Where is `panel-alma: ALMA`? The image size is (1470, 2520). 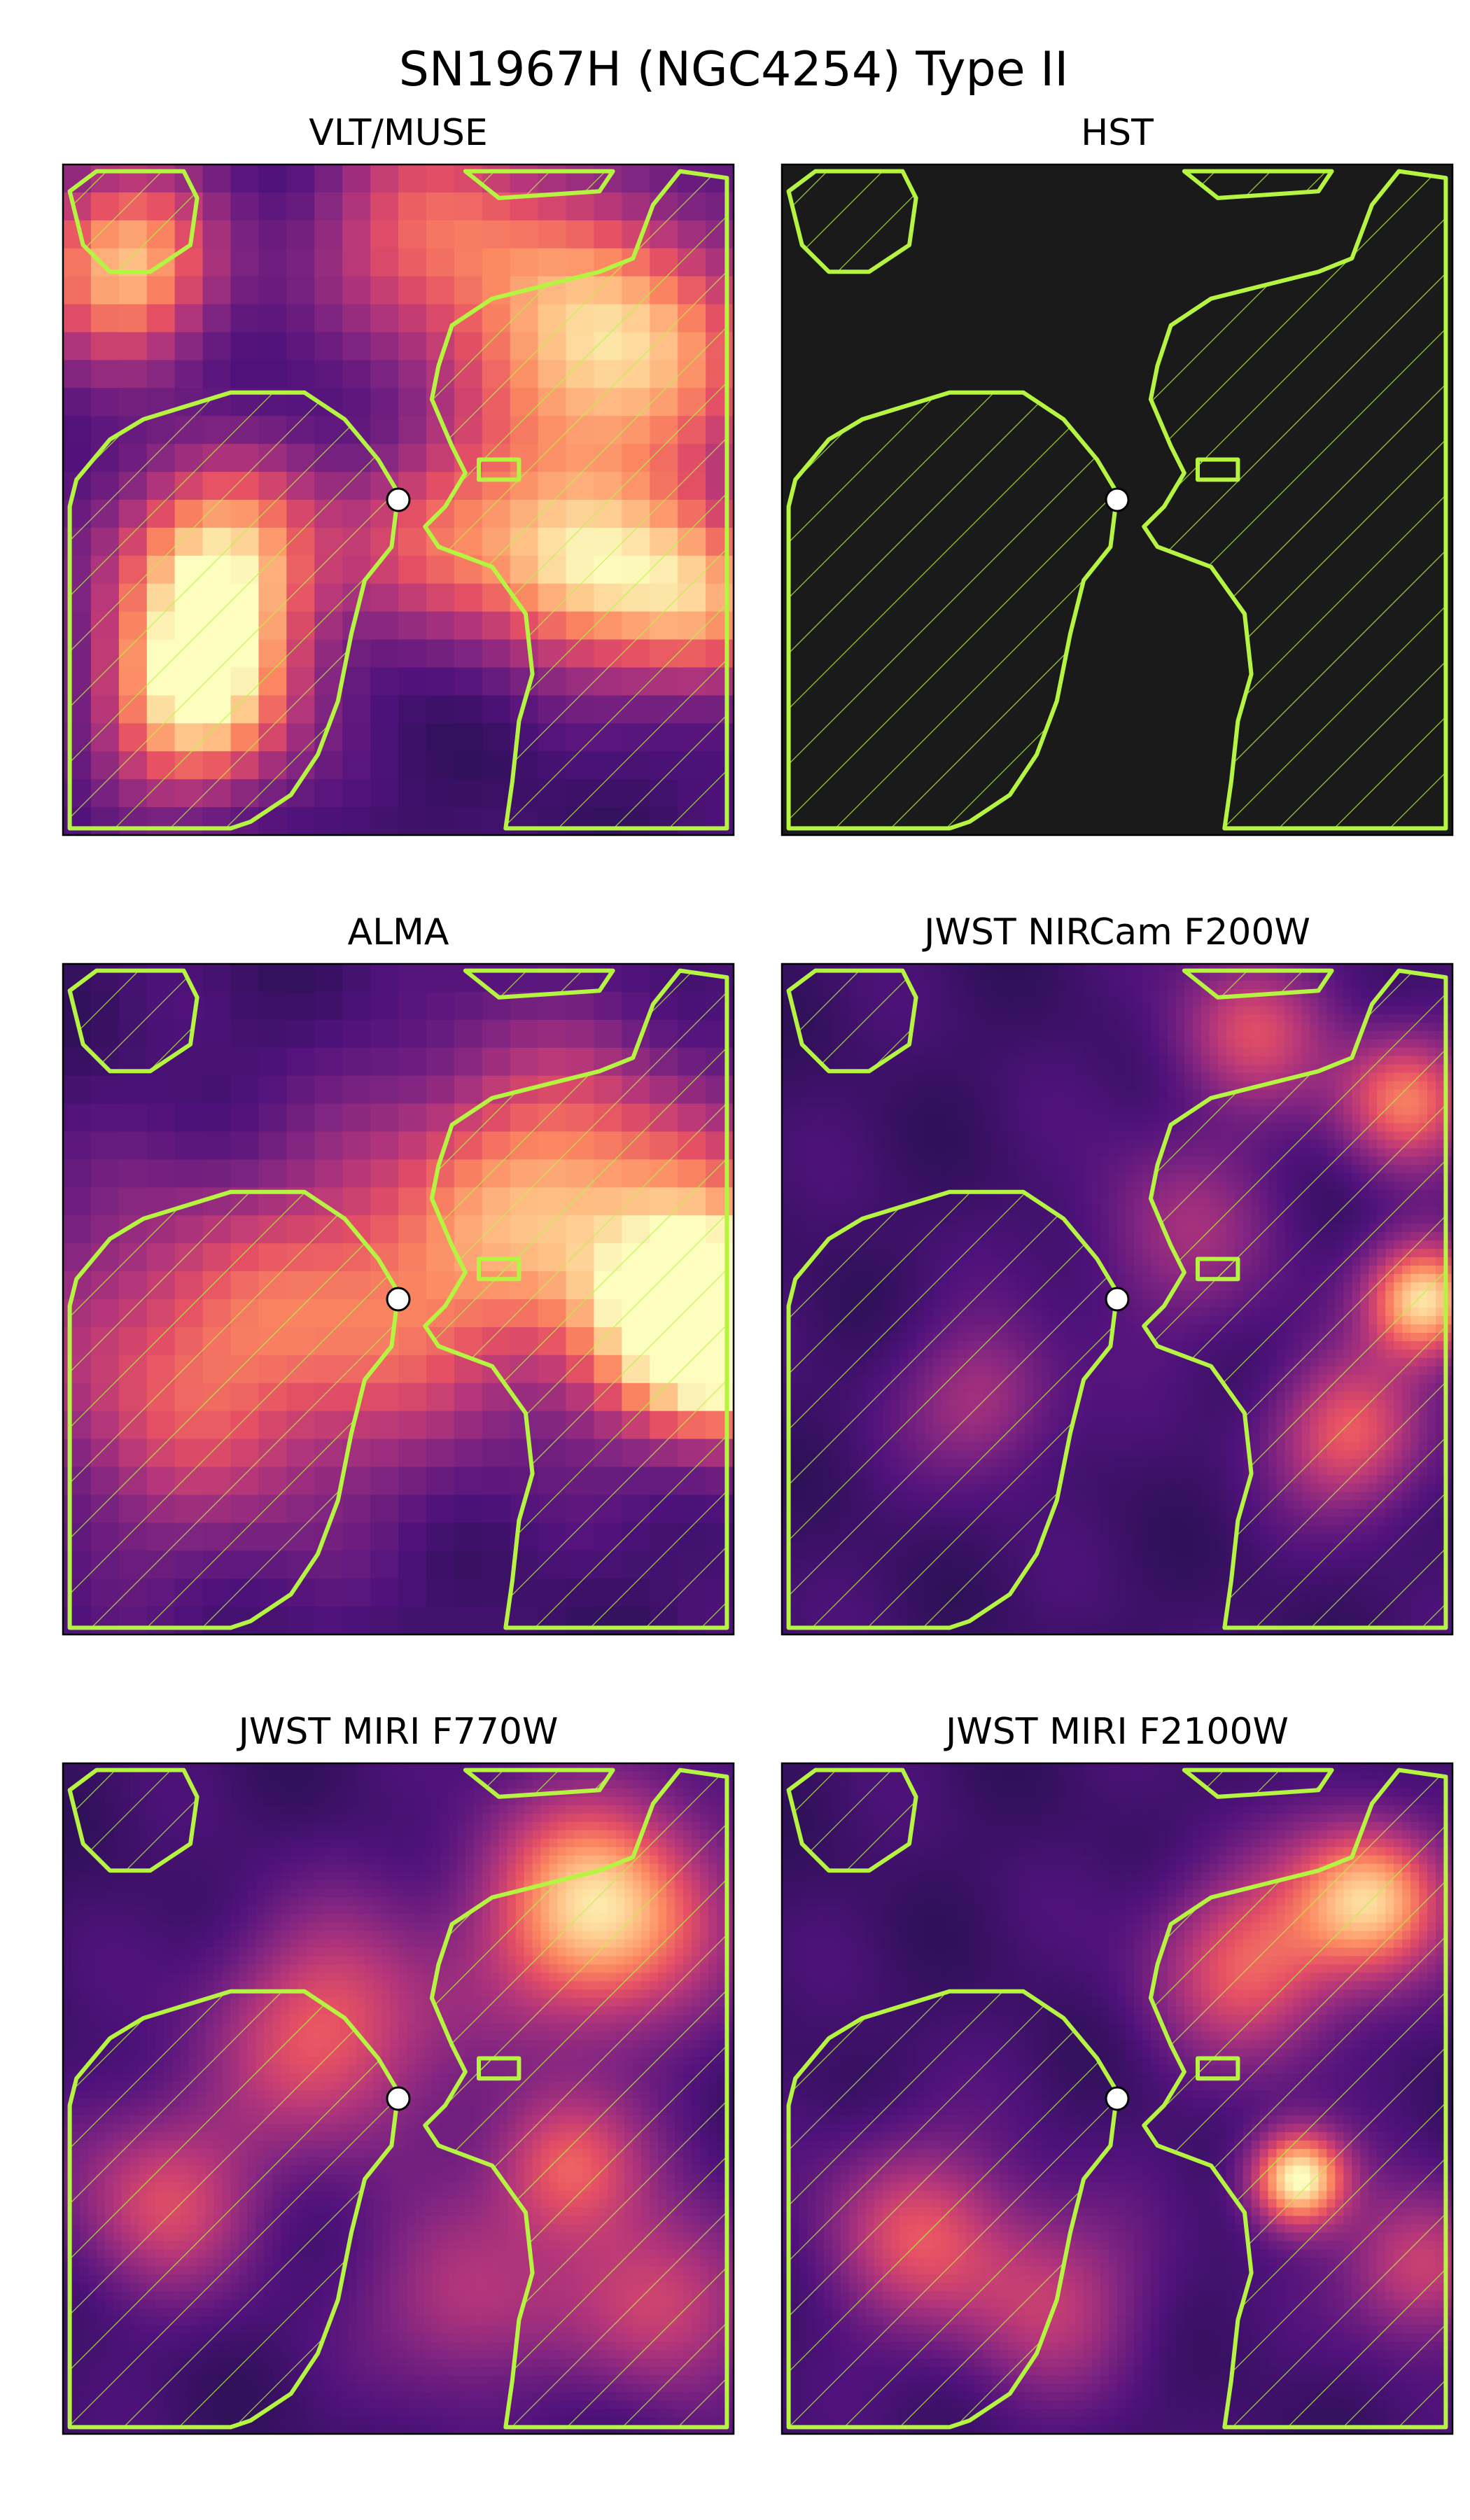 panel-alma: ALMA is located at coordinates (398, 1273).